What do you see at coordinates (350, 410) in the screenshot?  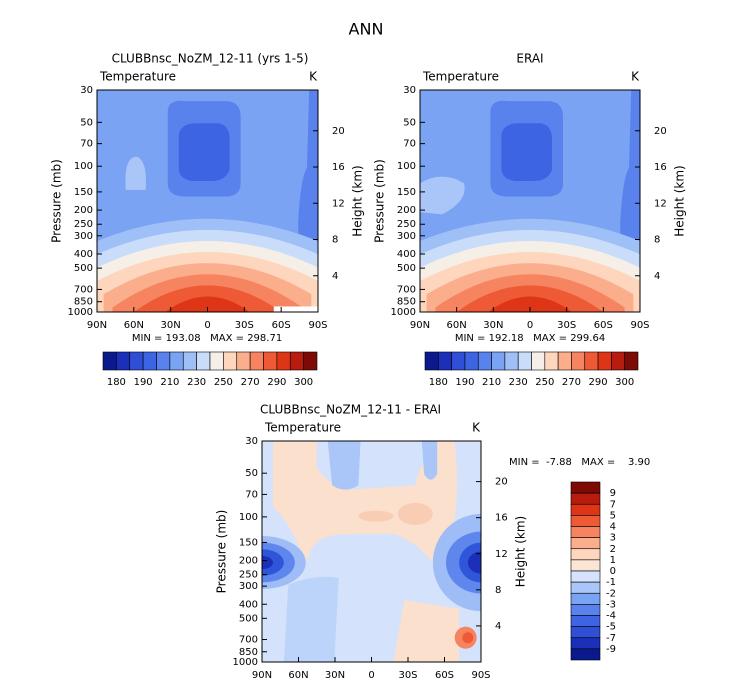 I see `panel-title: CLUBBnsc_NoZM_12-11 - ERAI` at bounding box center [350, 410].